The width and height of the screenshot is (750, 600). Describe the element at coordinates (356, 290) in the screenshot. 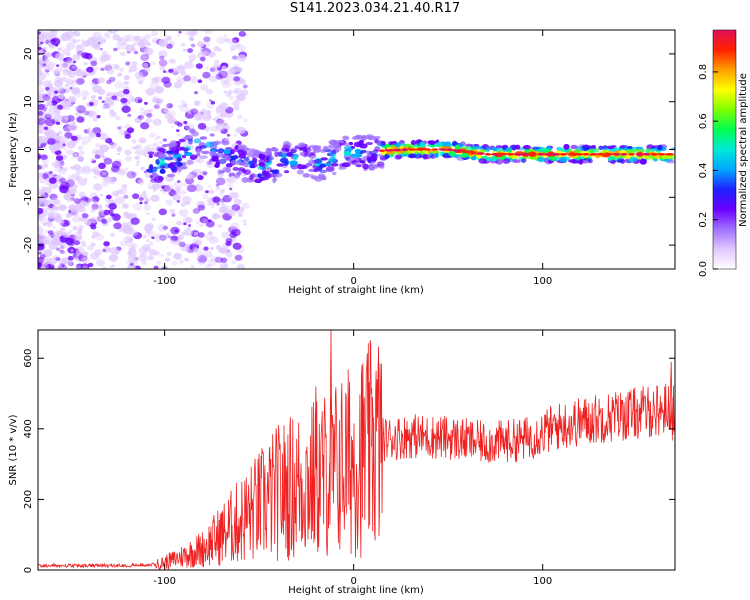

I see `spectrogram-x-label: Height of straight line (km)` at that location.